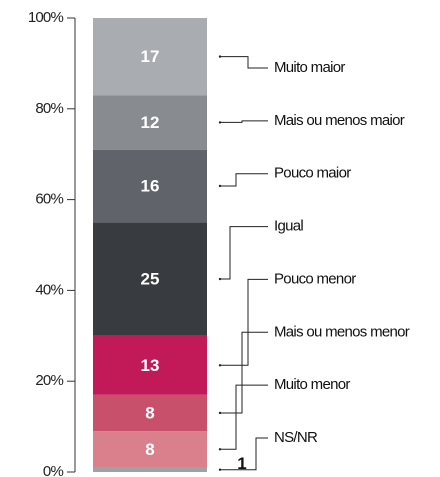 The width and height of the screenshot is (440, 477). What do you see at coordinates (339, 120) in the screenshot?
I see `legend-label: Mais ou menos maior` at bounding box center [339, 120].